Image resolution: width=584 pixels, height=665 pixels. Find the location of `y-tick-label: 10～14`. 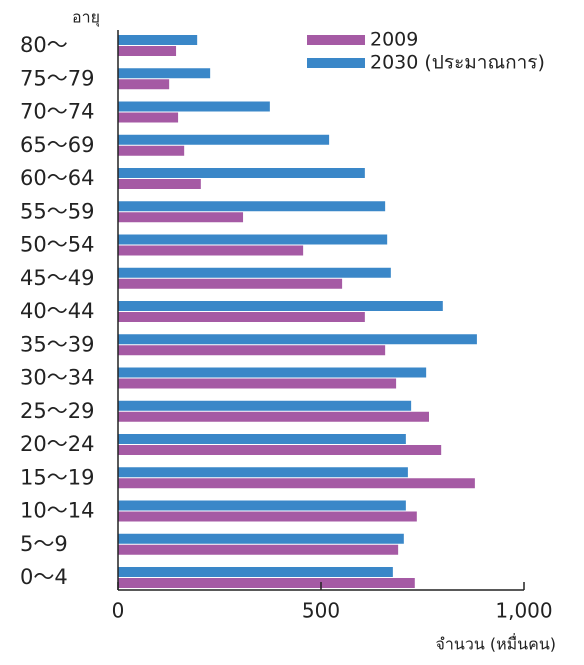

y-tick-label: 10～14 is located at coordinates (57, 511).